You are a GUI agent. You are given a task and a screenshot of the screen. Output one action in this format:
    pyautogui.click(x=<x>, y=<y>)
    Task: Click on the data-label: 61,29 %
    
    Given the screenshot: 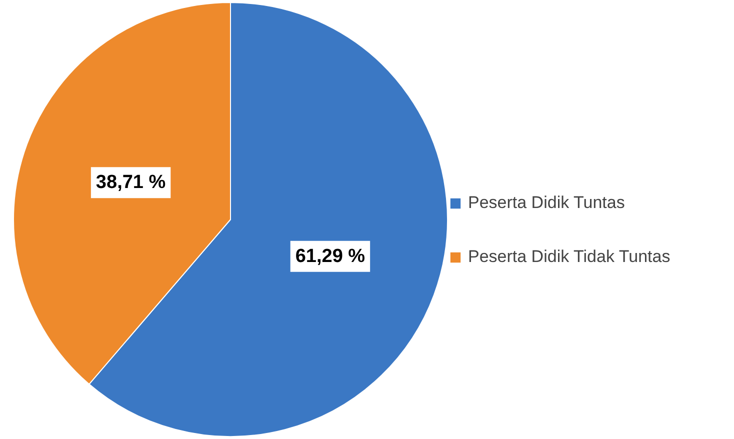 What is the action you would take?
    pyautogui.click(x=330, y=256)
    